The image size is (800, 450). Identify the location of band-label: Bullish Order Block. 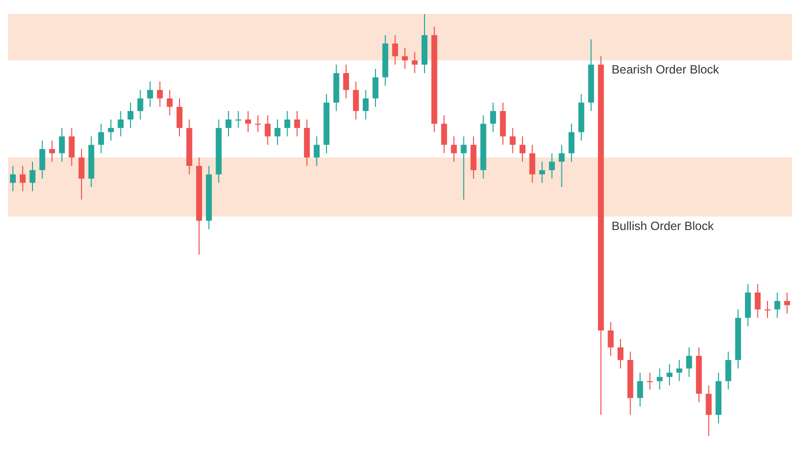
(663, 225).